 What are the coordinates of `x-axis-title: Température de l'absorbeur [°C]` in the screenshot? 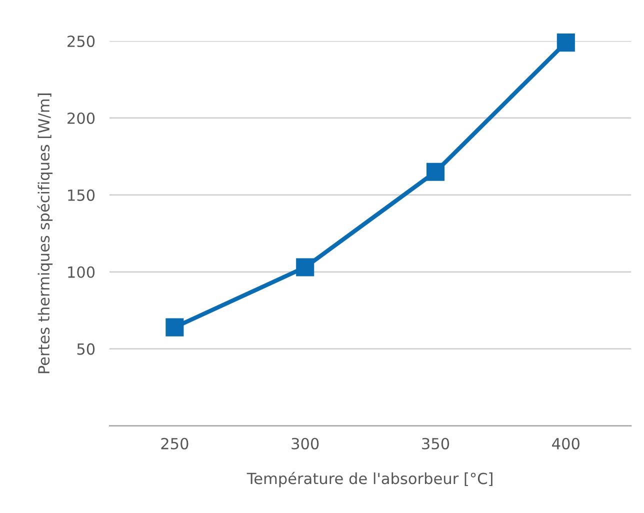 It's located at (369, 480).